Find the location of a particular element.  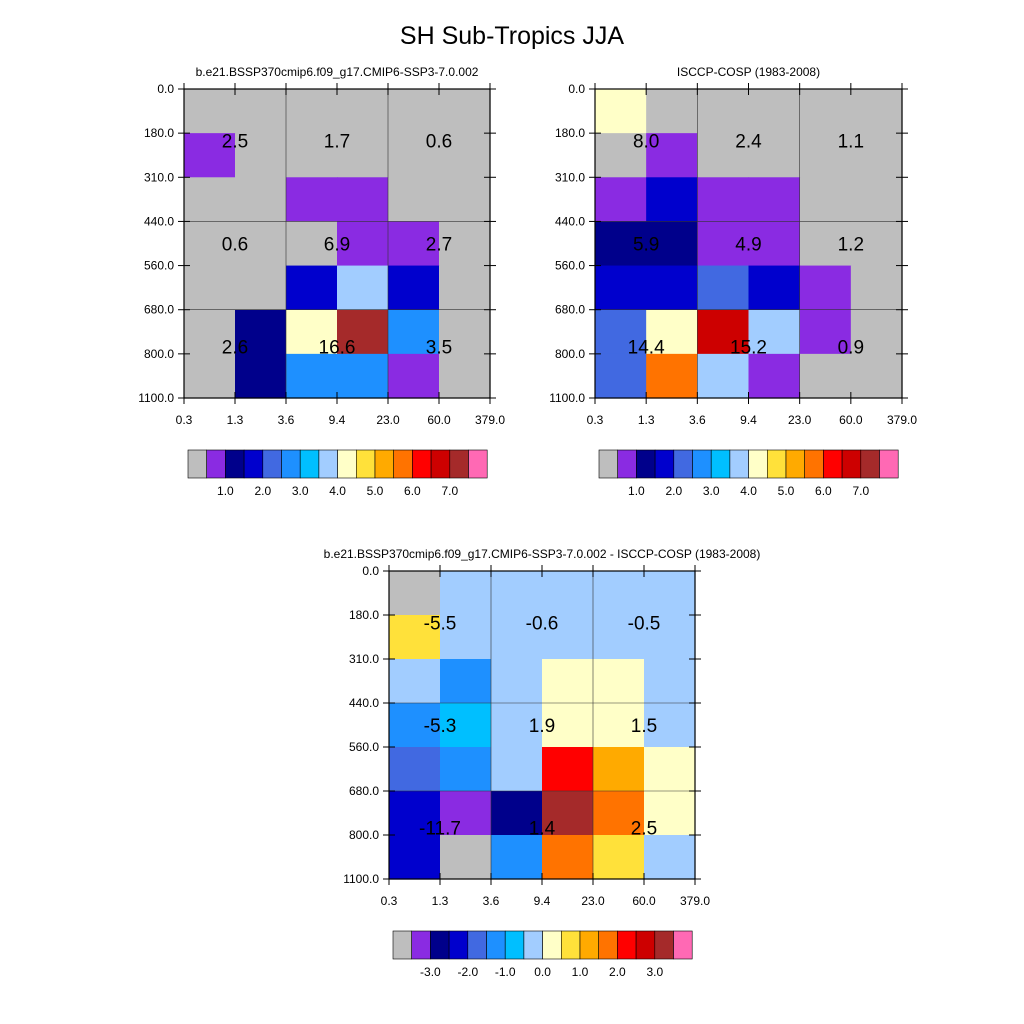

x-tick-label: 0.3 is located at coordinates (595, 420).